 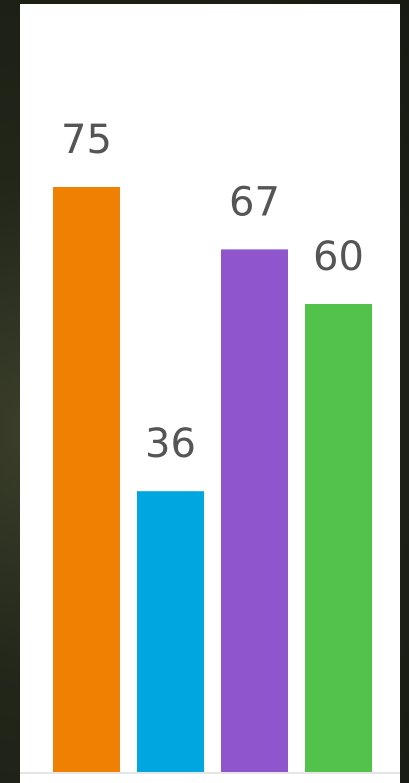 What do you see at coordinates (254, 202) in the screenshot?
I see `bar-value-label-3: 67` at bounding box center [254, 202].